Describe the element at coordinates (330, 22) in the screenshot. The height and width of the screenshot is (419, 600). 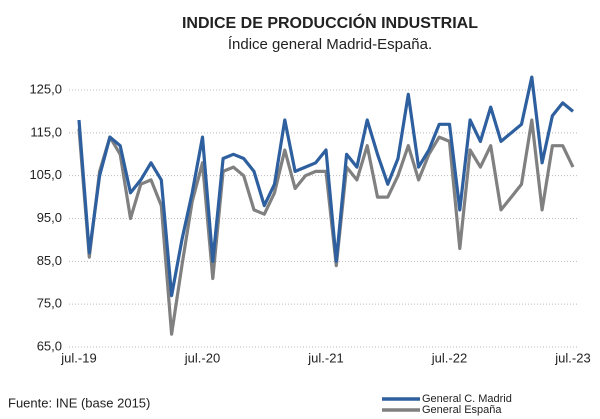
I see `chart-title: INDICE DE PRODUCCIÓN INDUSTRIAL` at that location.